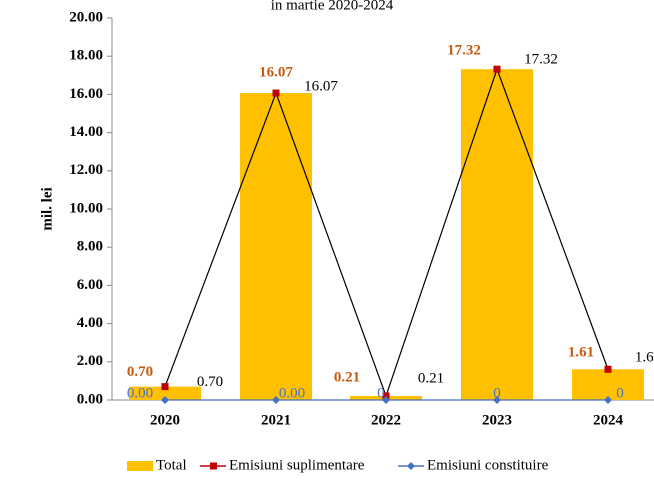 The image size is (654, 482). What do you see at coordinates (488, 465) in the screenshot?
I see `legend-label: Emisiuni constituire` at bounding box center [488, 465].